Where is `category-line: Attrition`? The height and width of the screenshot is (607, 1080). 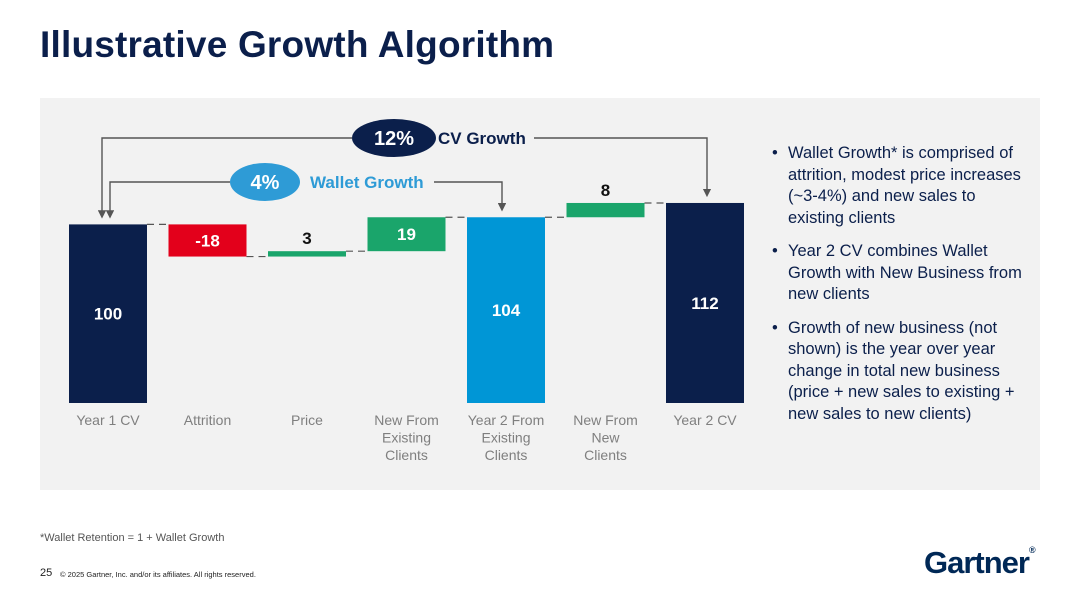 category-line: Attrition is located at coordinates (207, 420).